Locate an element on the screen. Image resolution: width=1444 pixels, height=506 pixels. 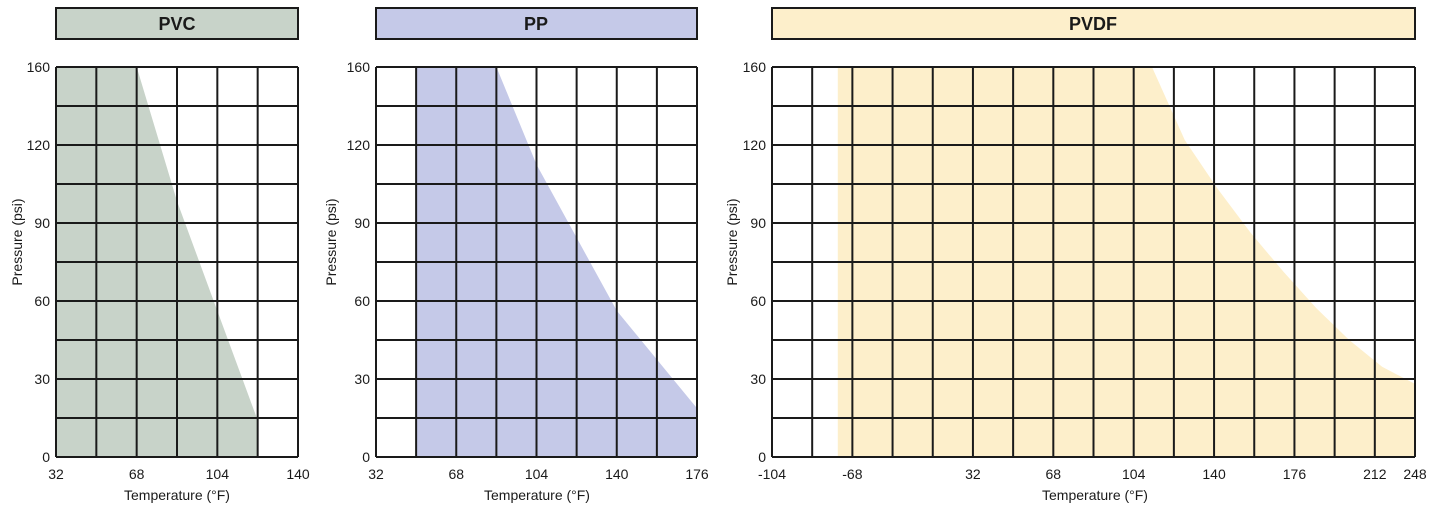
chart-pvdf-xlabel: Temperature (°F) is located at coordinates (1095, 495).